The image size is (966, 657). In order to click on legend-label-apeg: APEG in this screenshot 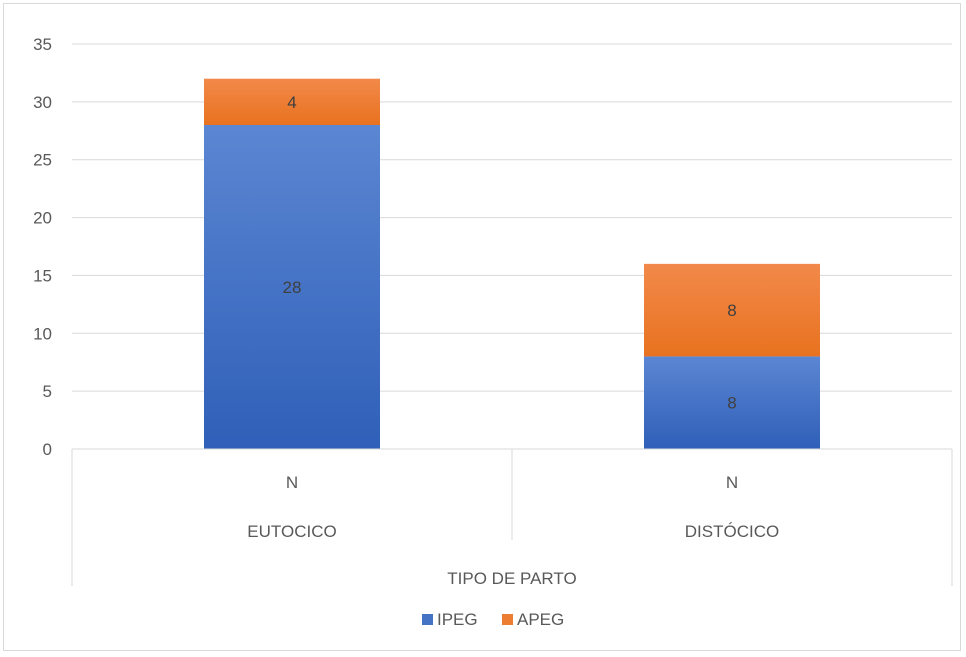, I will do `click(540, 619)`.